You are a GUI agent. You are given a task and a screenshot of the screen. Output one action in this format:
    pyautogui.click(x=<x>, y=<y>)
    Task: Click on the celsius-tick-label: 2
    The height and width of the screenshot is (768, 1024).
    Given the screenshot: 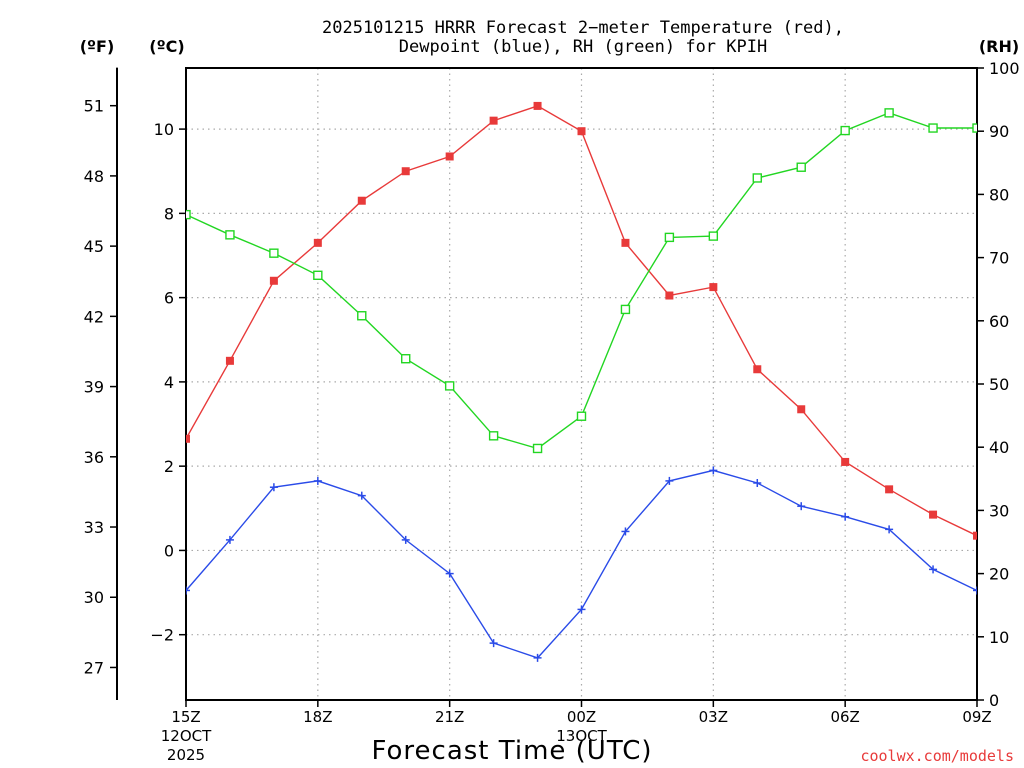 What is the action you would take?
    pyautogui.click(x=169, y=466)
    